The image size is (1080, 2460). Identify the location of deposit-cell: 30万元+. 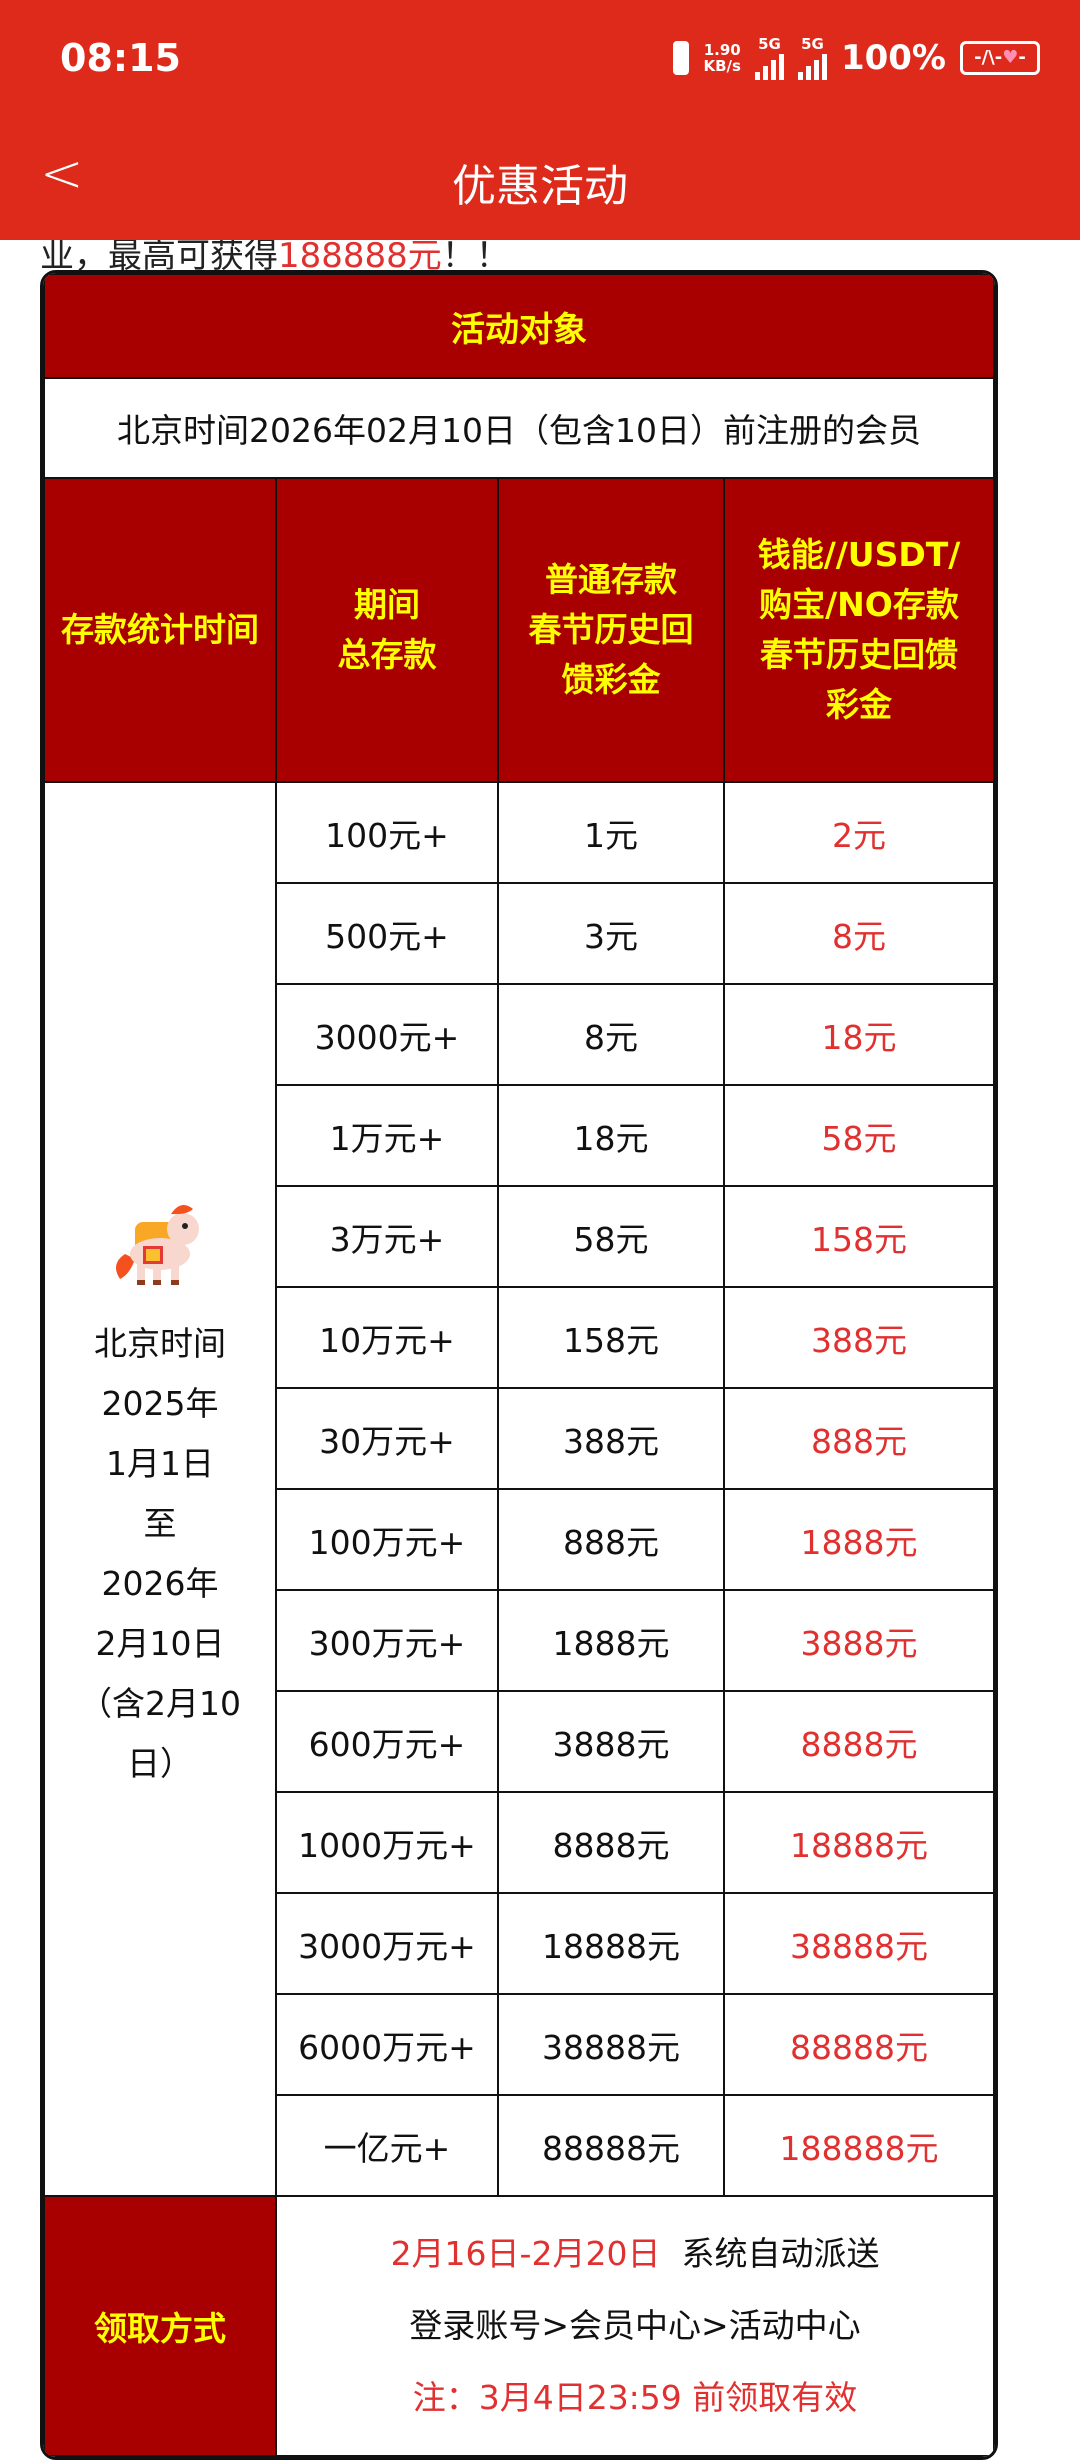
(387, 1438).